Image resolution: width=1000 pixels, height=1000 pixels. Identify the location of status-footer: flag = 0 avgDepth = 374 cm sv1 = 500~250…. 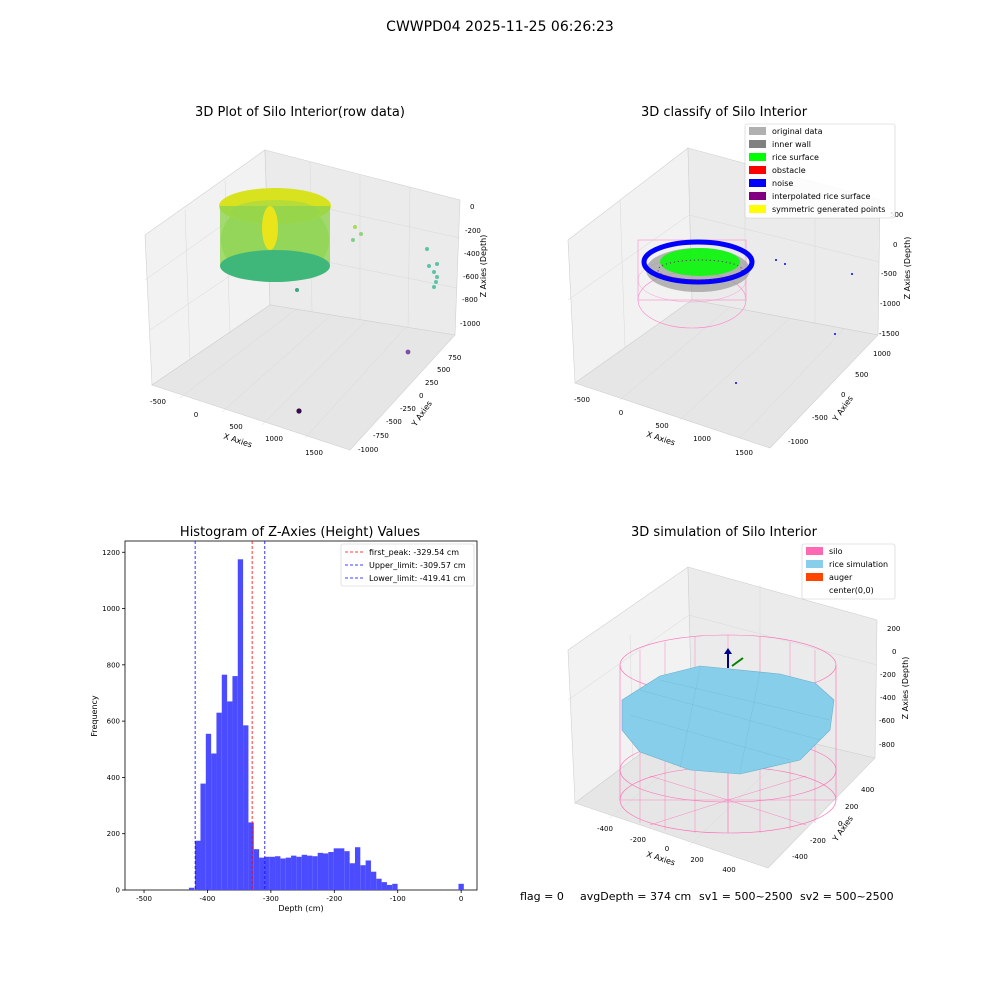
(707, 896).